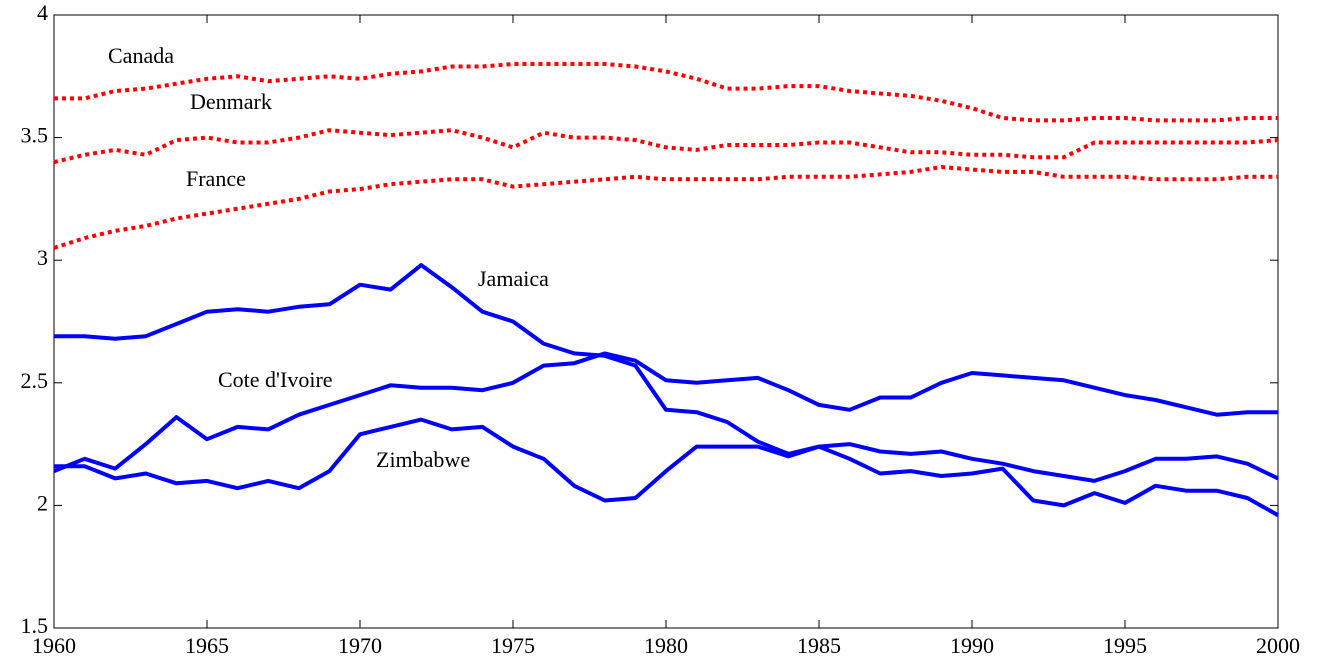 The width and height of the screenshot is (1321, 668). Describe the element at coordinates (42, 12) in the screenshot. I see `y-tick-label: 4` at that location.